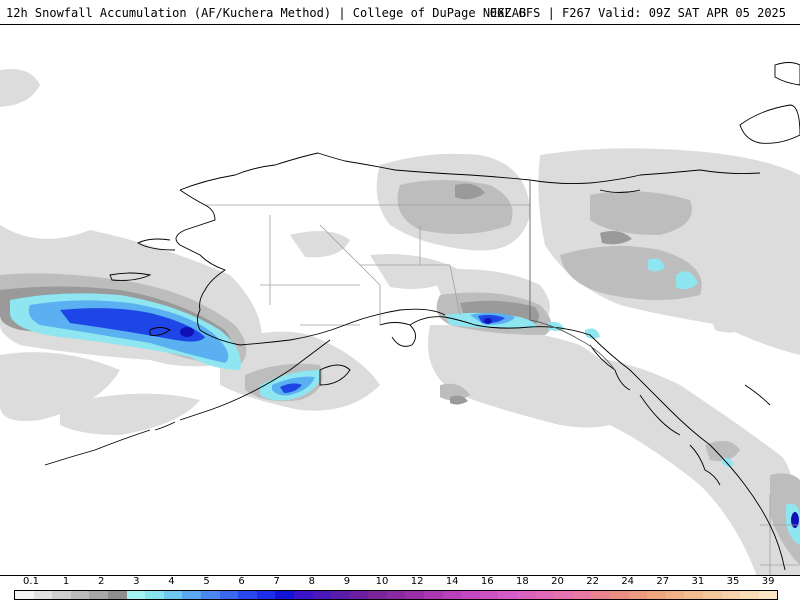 The image size is (800, 600). What do you see at coordinates (311, 581) in the screenshot?
I see `legend-label: 8` at bounding box center [311, 581].